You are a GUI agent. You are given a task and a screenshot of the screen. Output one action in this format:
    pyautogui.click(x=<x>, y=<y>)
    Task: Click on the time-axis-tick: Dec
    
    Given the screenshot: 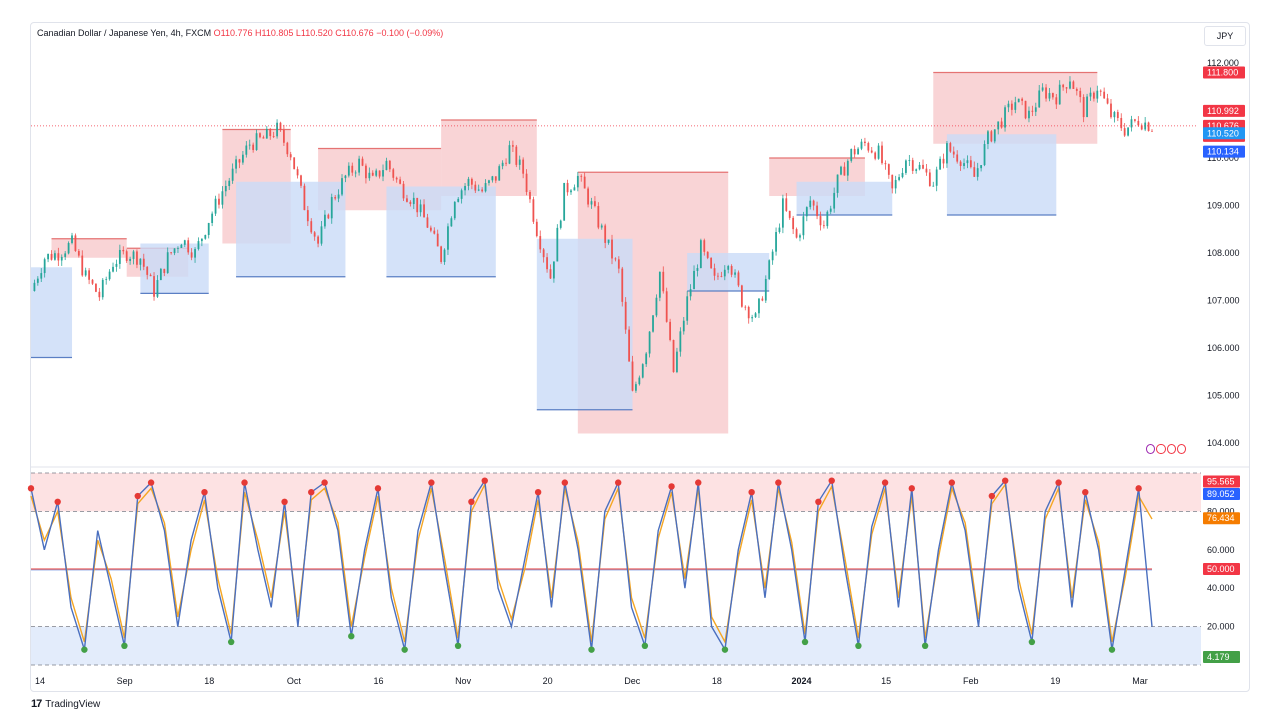 What is the action you would take?
    pyautogui.click(x=632, y=681)
    